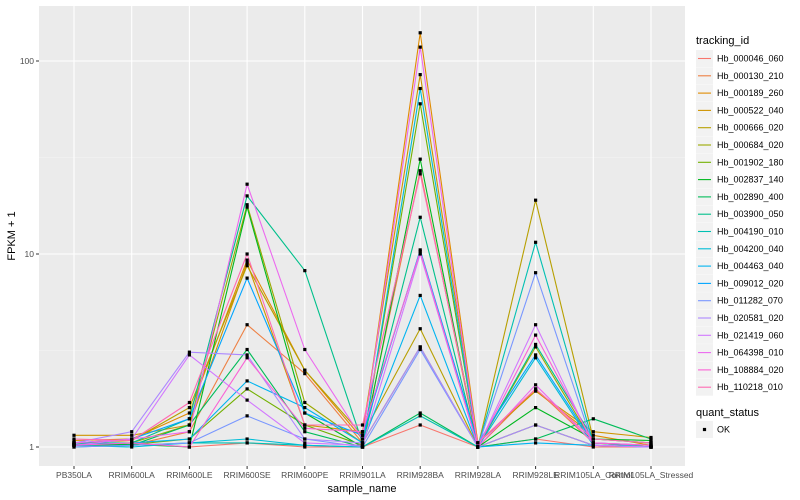 The height and width of the screenshot is (500, 800). I want to click on legend-label: Hb_004190_010, so click(750, 232).